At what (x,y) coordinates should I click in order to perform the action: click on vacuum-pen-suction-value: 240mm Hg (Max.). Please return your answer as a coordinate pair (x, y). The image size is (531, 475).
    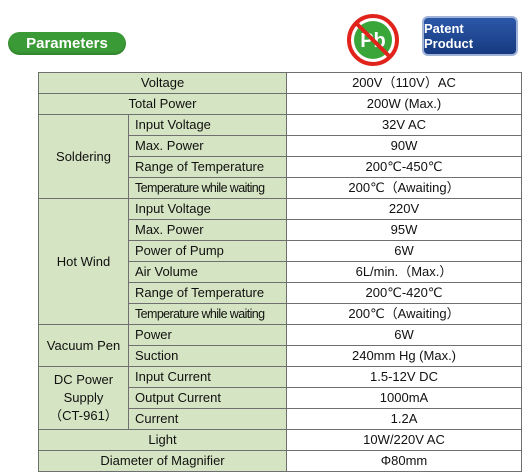
    Looking at the image, I should click on (404, 356).